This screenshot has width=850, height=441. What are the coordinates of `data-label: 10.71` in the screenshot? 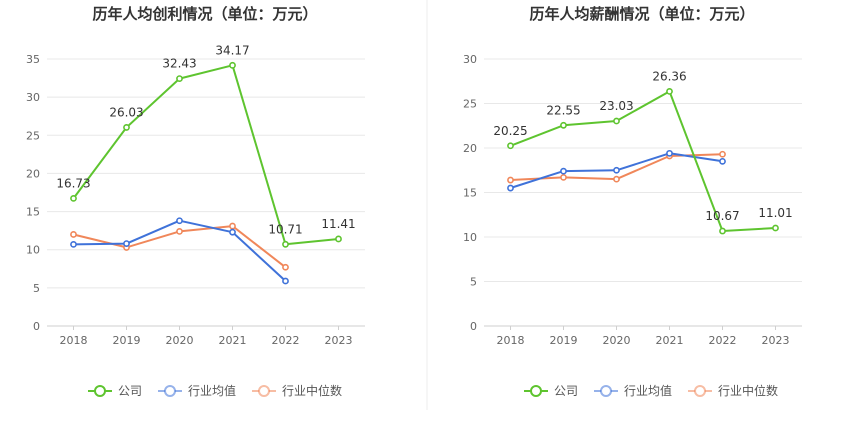 It's located at (285, 229).